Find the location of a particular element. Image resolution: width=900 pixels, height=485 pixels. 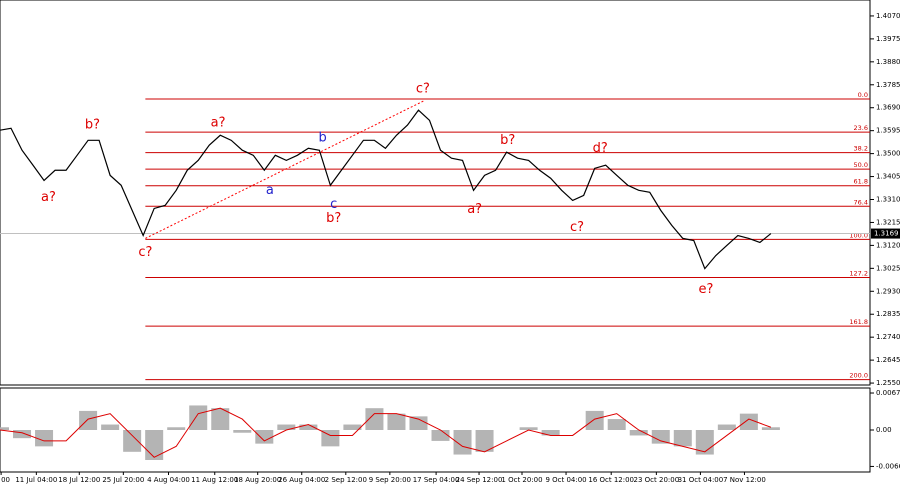

y-tick-label: 1.2645 is located at coordinates (888, 360).